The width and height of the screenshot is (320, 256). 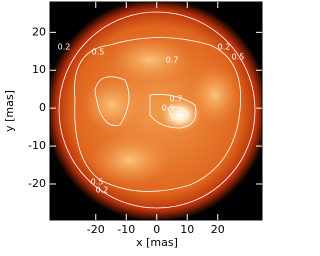 What do you see at coordinates (126, 229) in the screenshot?
I see `x-tick-label: -10` at bounding box center [126, 229].